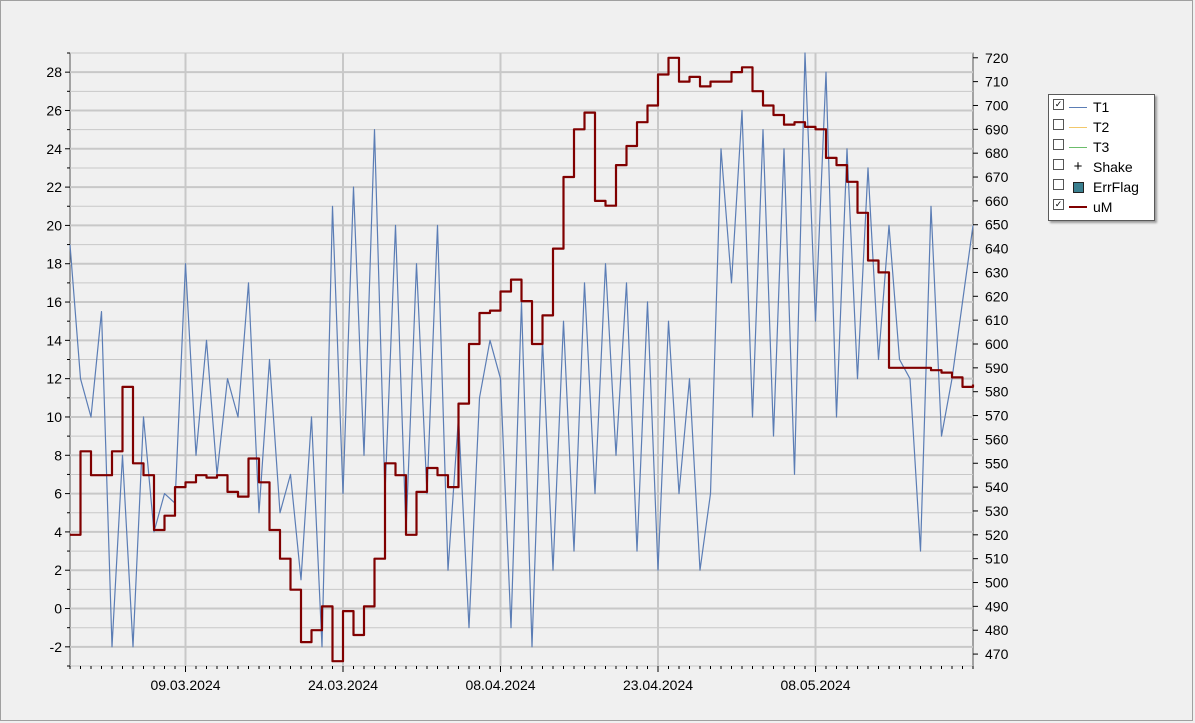 Image resolution: width=1195 pixels, height=723 pixels. Describe the element at coordinates (58, 570) in the screenshot. I see `y-left-tick-label: 2` at that location.